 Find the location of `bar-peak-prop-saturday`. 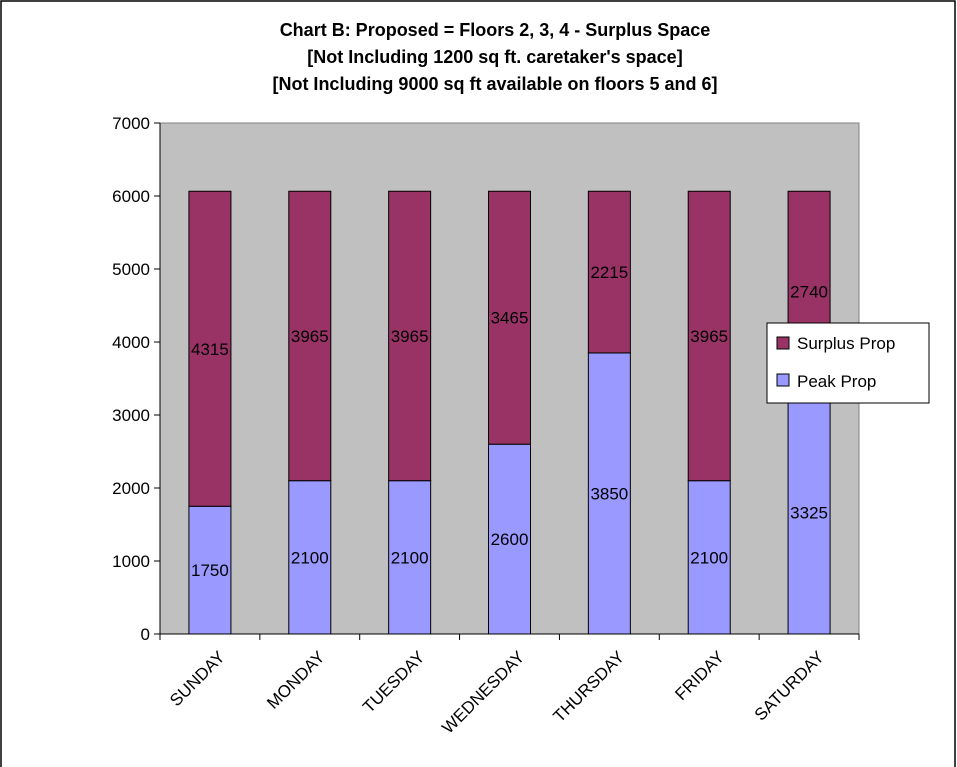

bar-peak-prop-saturday is located at coordinates (809, 512).